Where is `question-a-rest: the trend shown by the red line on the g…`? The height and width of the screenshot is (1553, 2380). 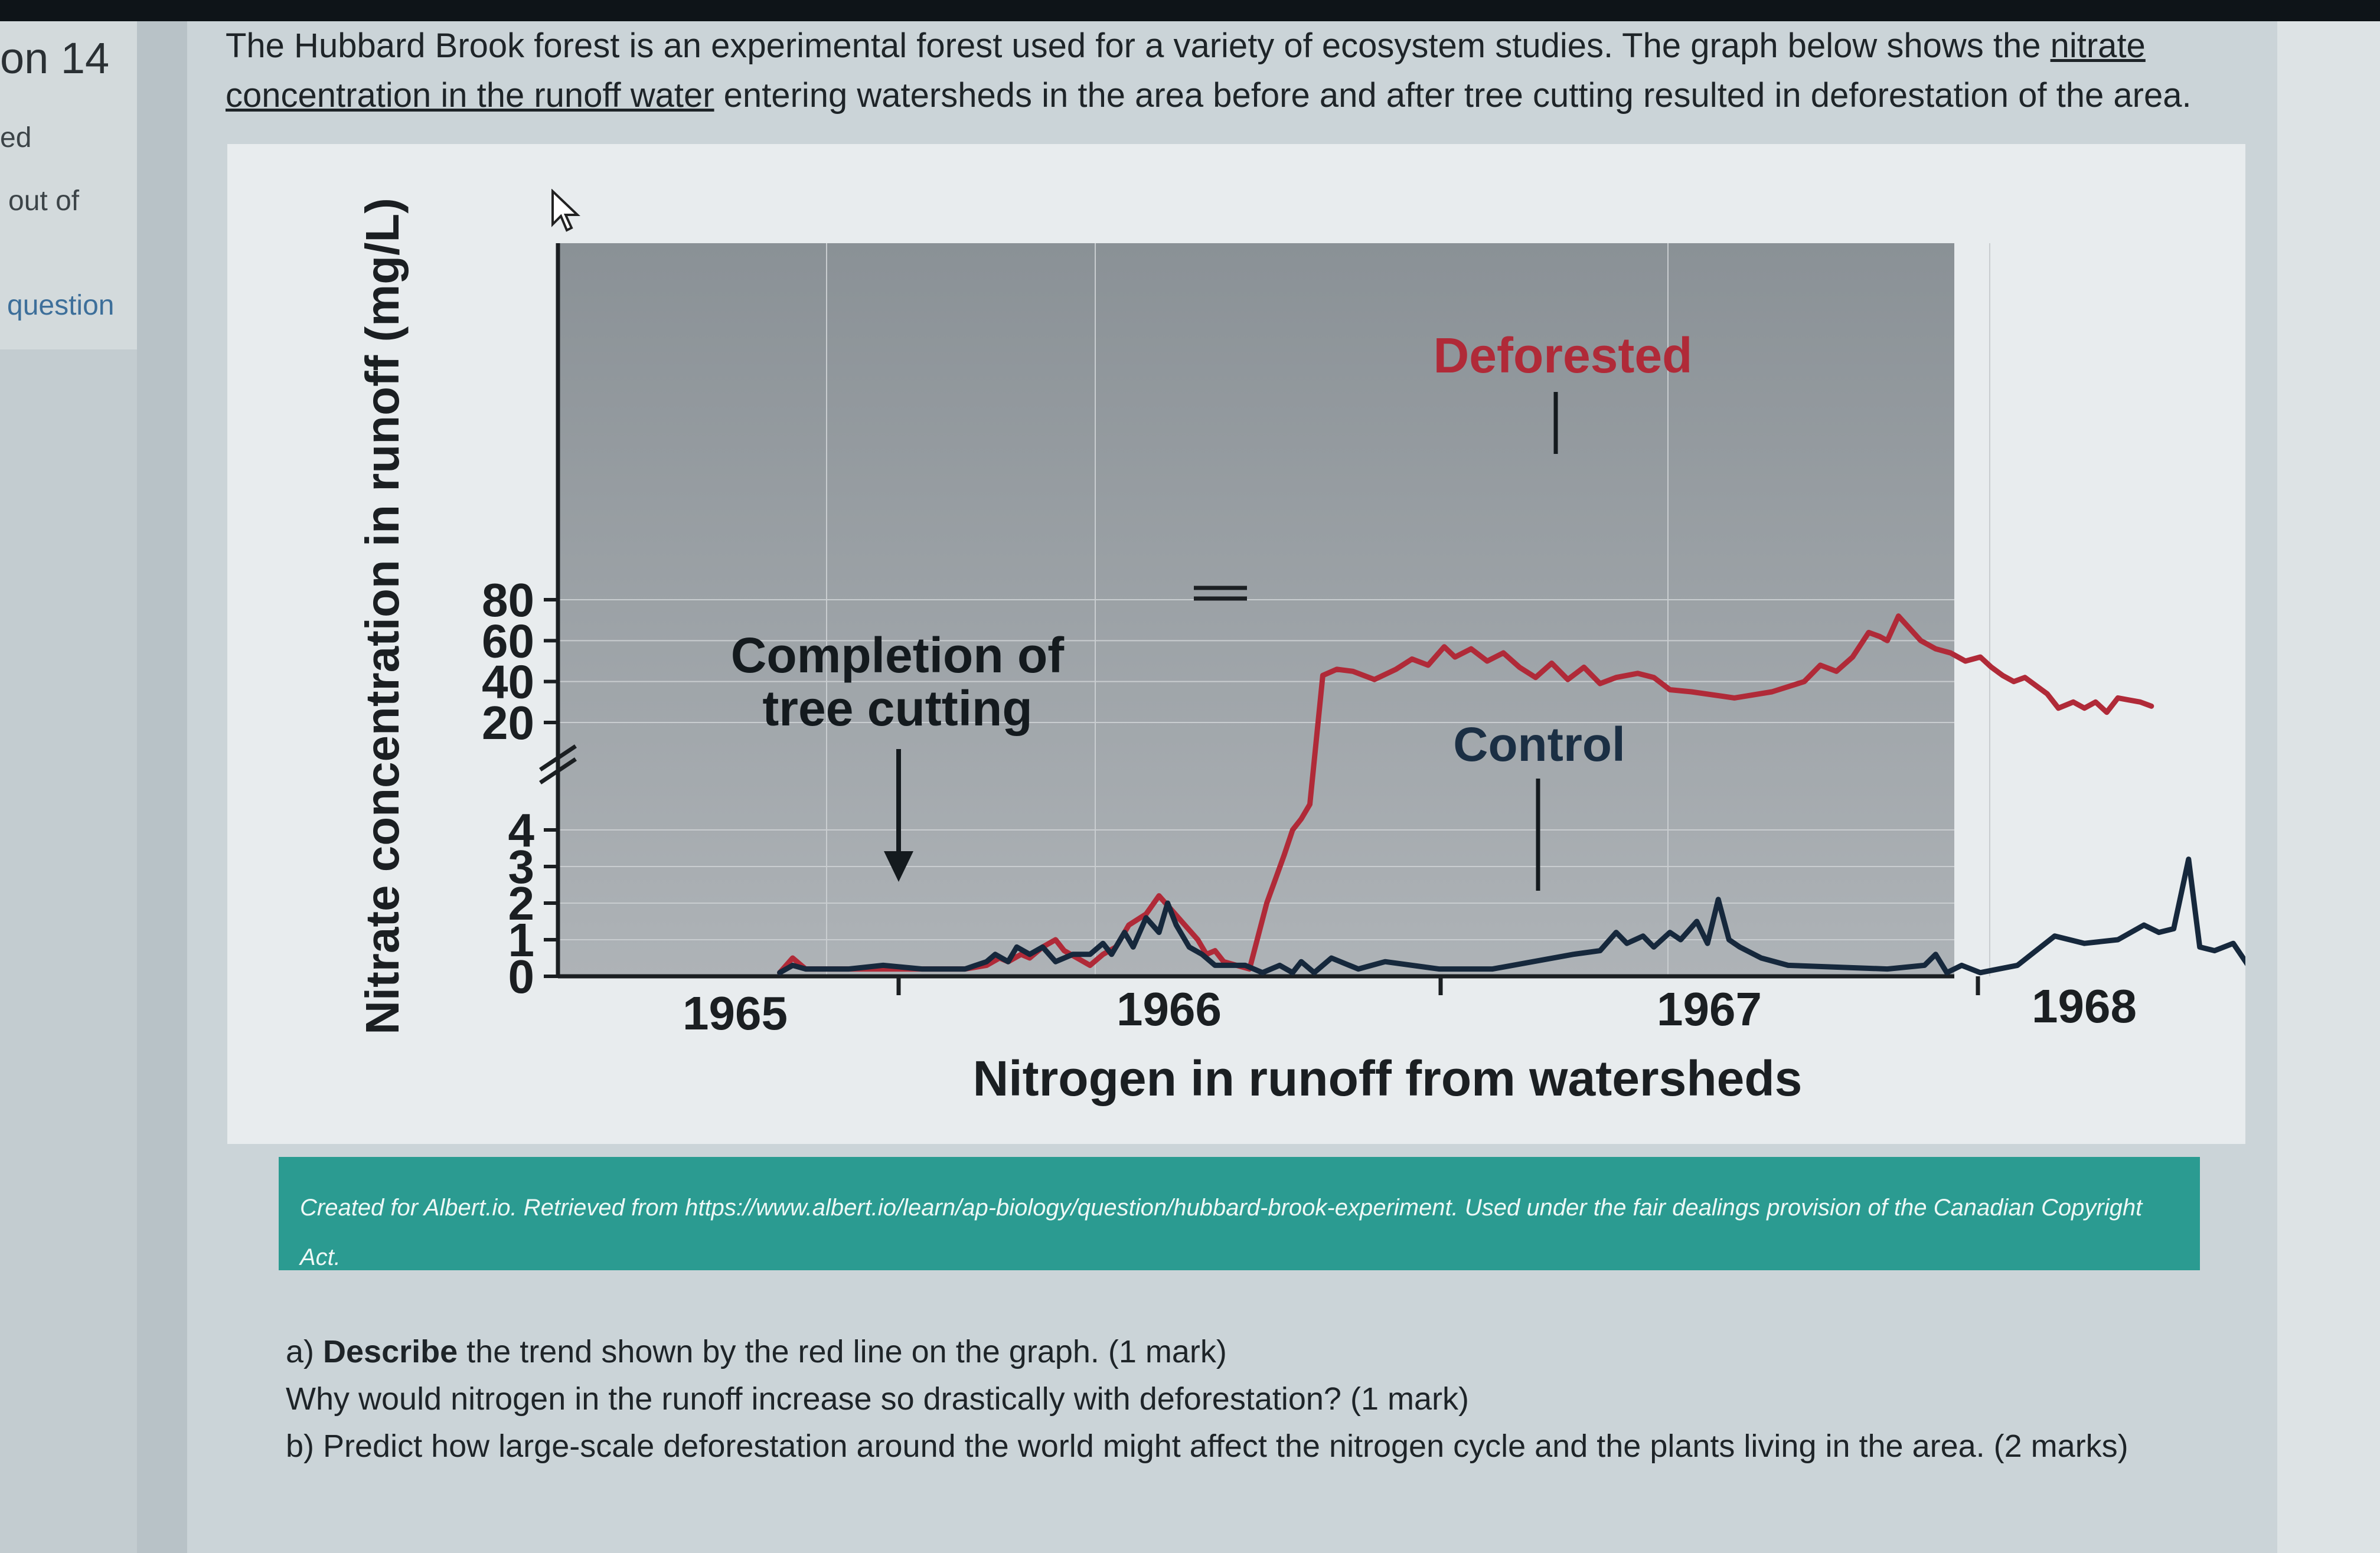 question-a-rest: the trend shown by the red line on the g… is located at coordinates (842, 1351).